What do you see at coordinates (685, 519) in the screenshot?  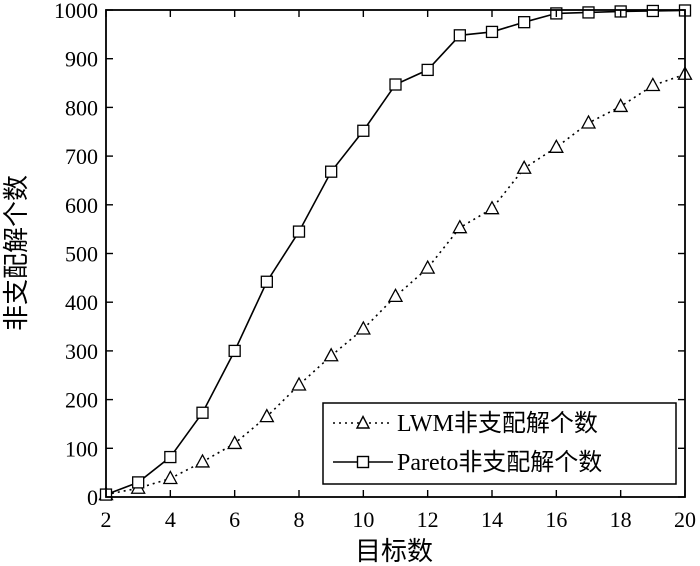 I see `x-tick-label: 20` at bounding box center [685, 519].